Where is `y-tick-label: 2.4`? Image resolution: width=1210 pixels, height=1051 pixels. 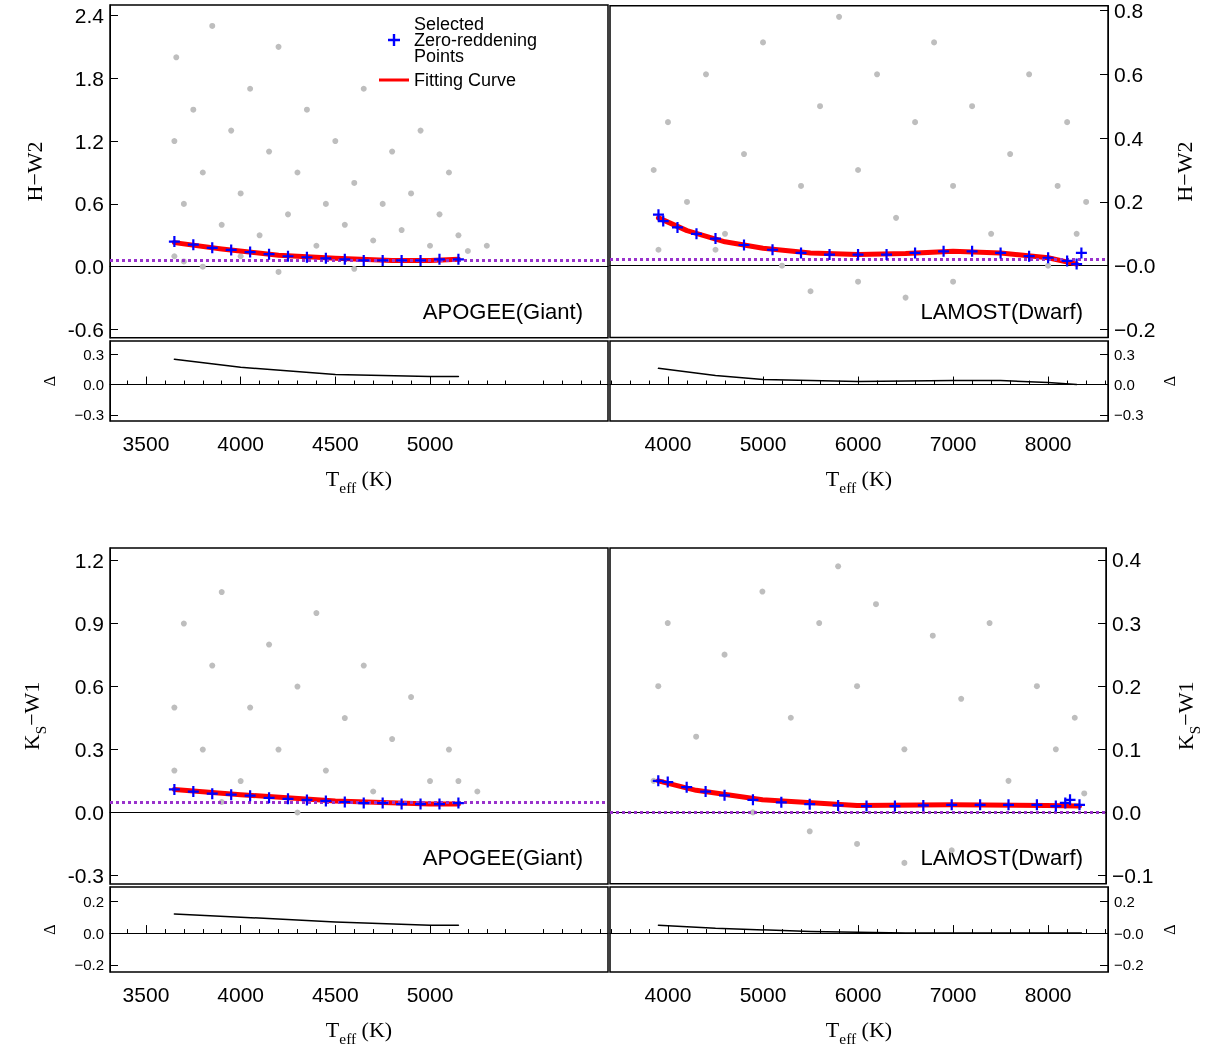
y-tick-label: 2.4 is located at coordinates (89, 15).